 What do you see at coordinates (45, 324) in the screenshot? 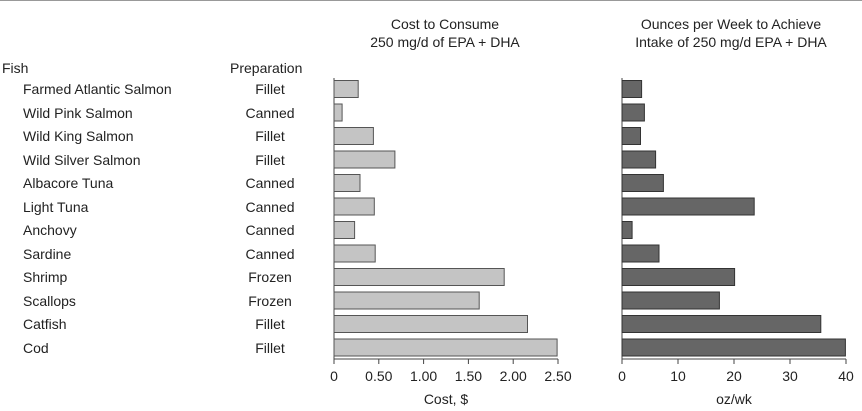
I see `fish-name-label: Catfish` at bounding box center [45, 324].